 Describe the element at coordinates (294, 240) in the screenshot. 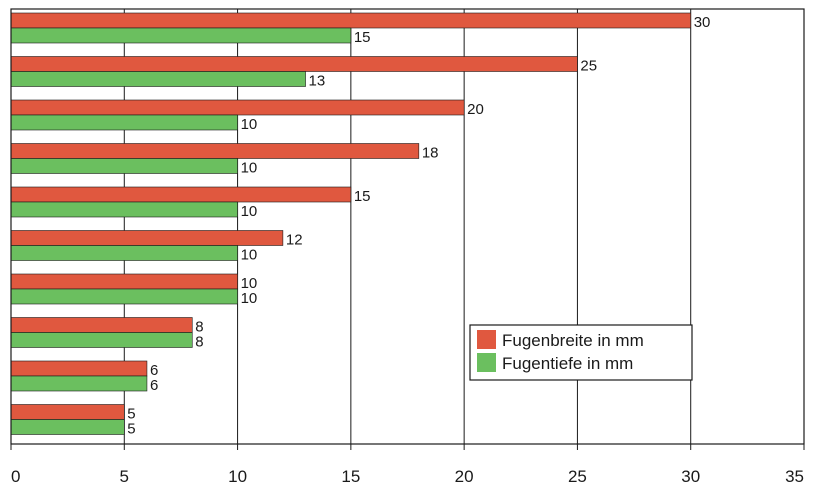

I see `data-label-fugenbreite: 12` at that location.